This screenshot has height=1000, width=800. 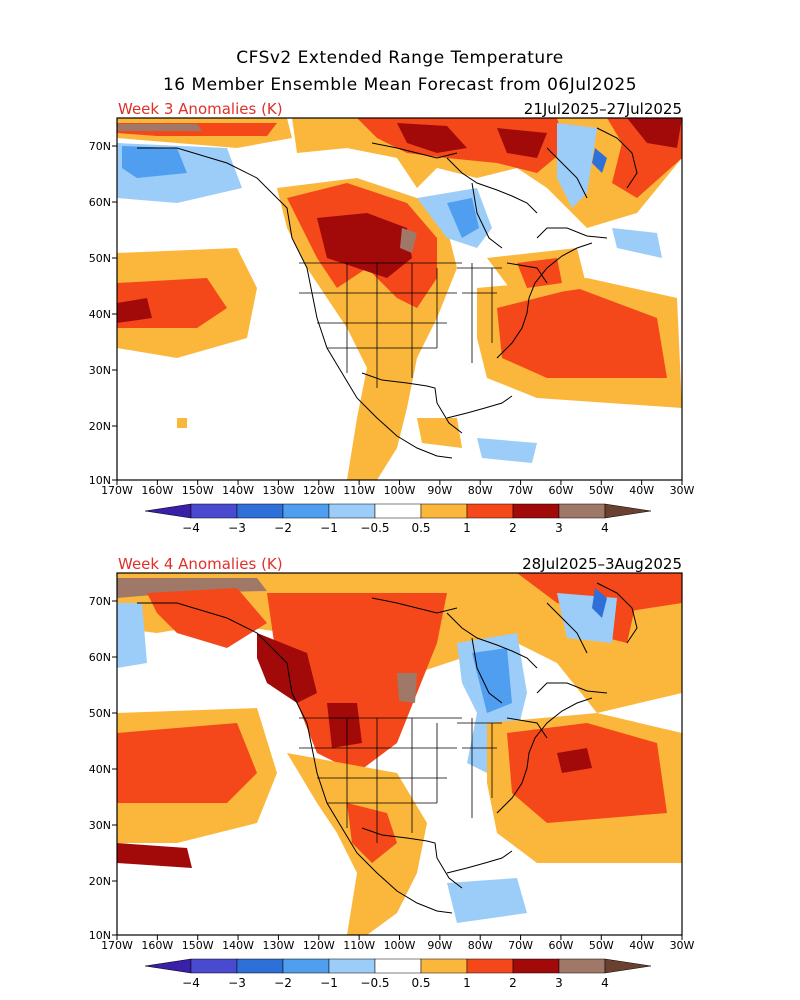 What do you see at coordinates (420, 983) in the screenshot?
I see `week4-colorbar-label: 0.5` at bounding box center [420, 983].